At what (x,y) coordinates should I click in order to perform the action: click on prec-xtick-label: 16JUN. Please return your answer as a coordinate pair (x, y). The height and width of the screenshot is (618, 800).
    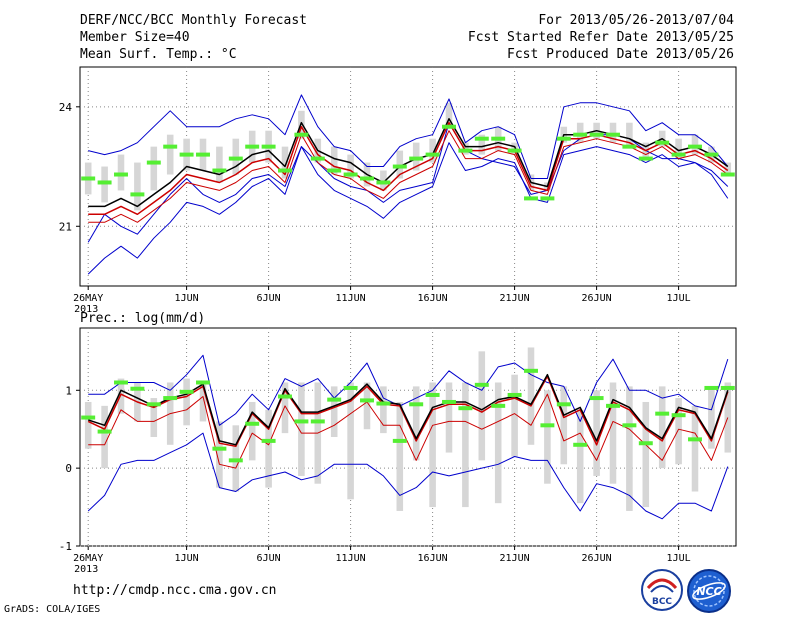
    Looking at the image, I should click on (433, 558).